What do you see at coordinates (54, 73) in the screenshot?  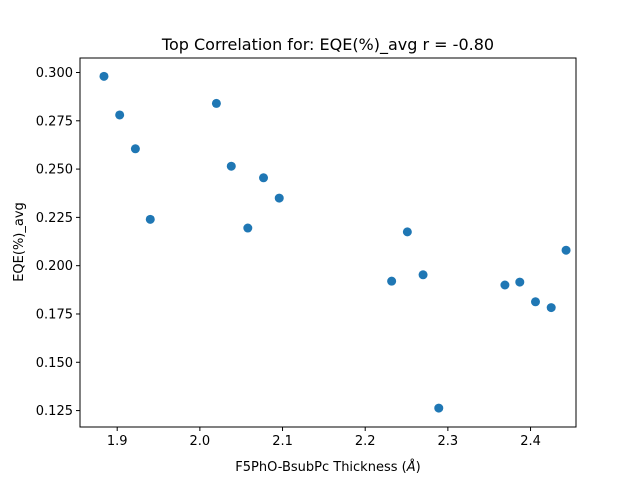 I see `y-tick-label: 0.300` at bounding box center [54, 73].